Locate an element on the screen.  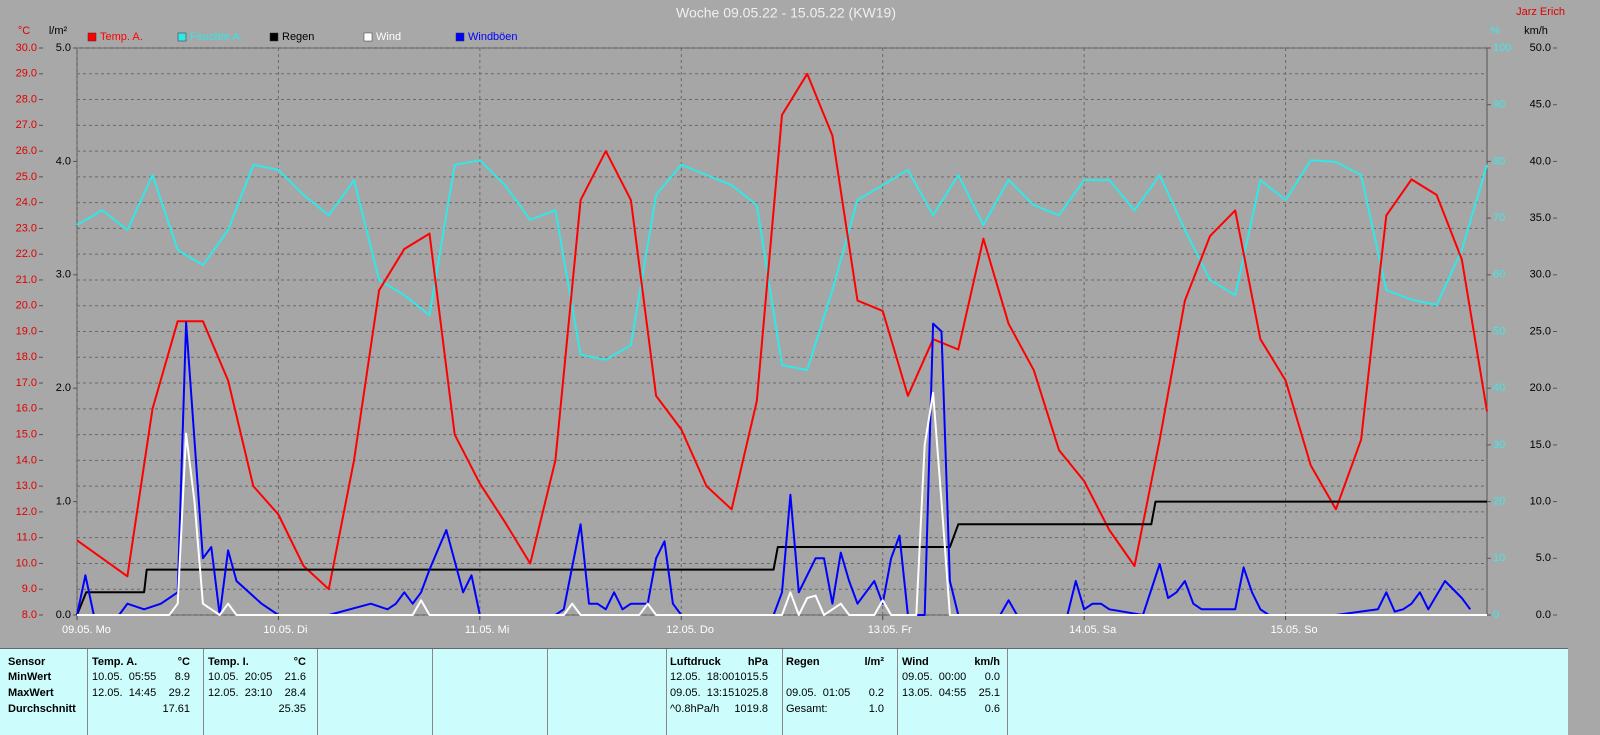
y-tick-label: 18.0 is located at coordinates (26, 357).